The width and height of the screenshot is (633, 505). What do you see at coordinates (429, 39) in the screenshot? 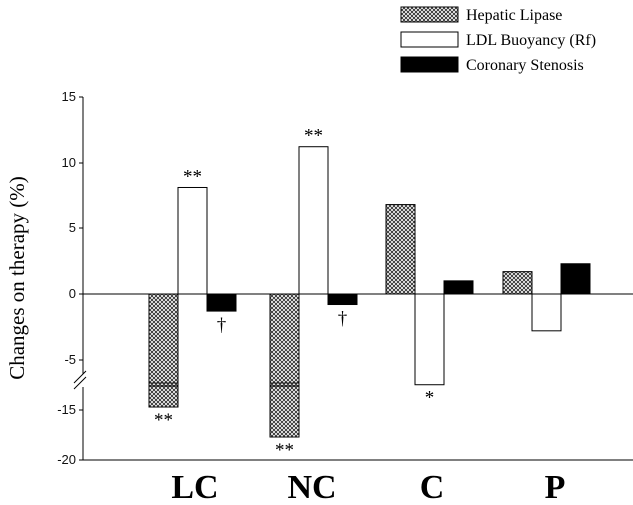
I see `legend-swatch-ldl-buoyancy` at bounding box center [429, 39].